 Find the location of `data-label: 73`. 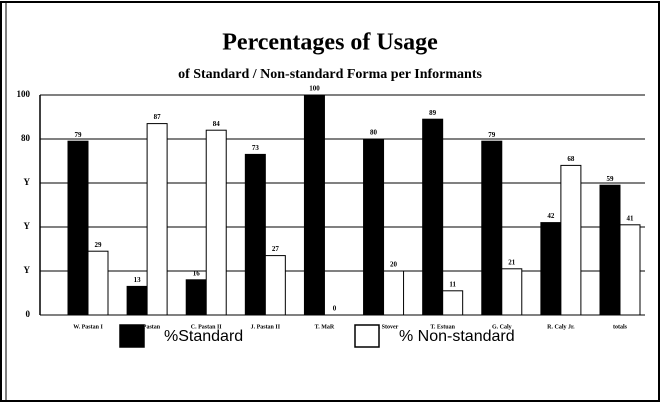

data-label: 73 is located at coordinates (256, 148).